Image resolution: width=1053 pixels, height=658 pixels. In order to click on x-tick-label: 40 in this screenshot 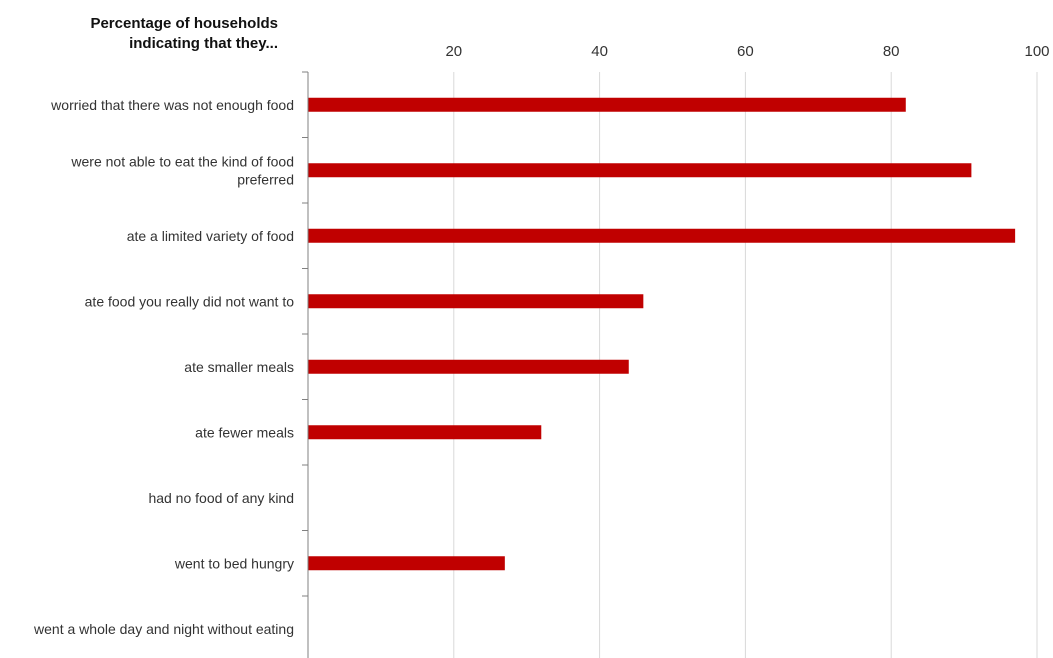, I will do `click(599, 51)`.